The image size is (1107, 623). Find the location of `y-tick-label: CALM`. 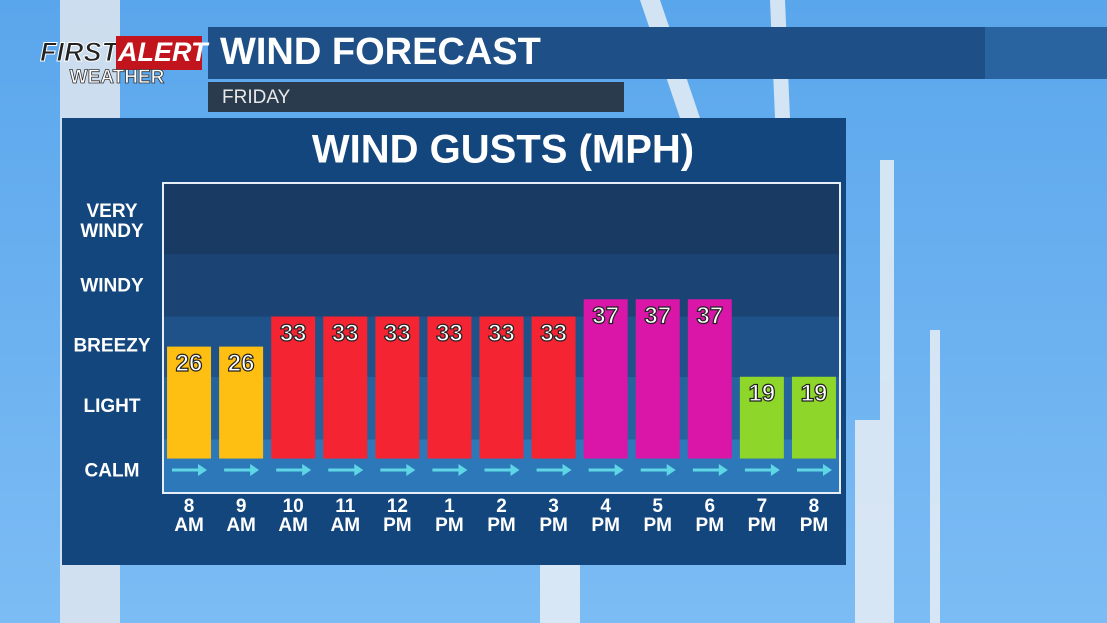

y-tick-label: CALM is located at coordinates (112, 470).